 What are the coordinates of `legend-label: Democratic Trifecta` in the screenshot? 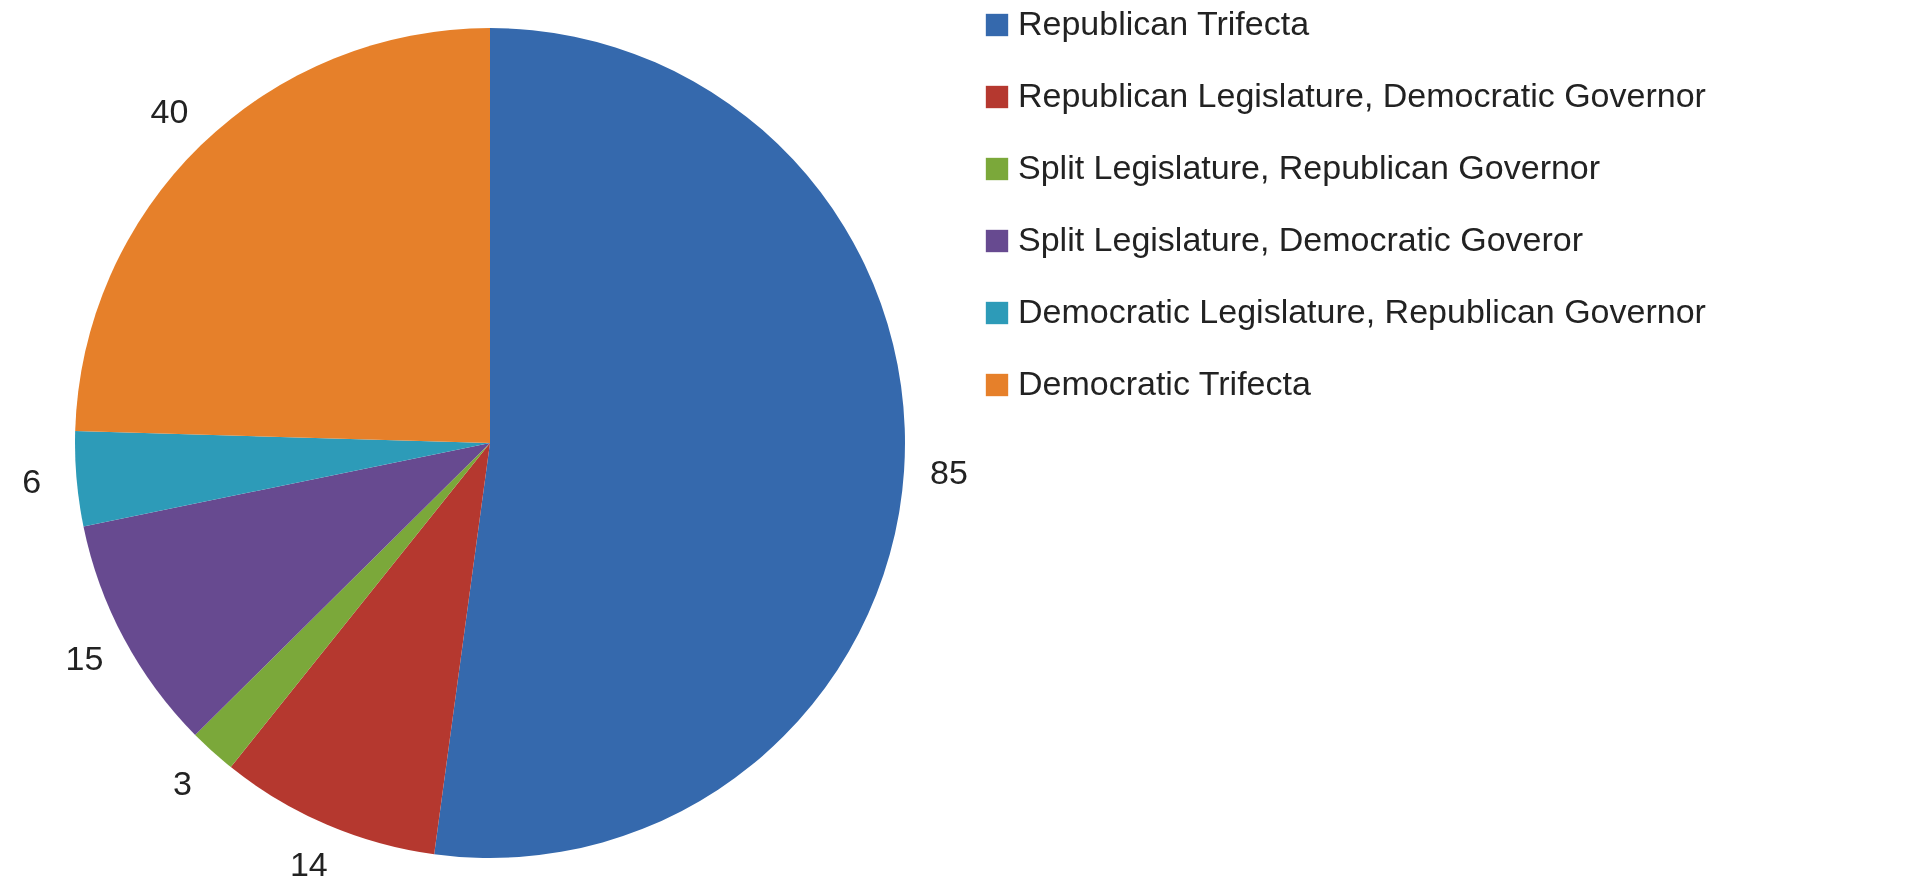 It's located at (1164, 383).